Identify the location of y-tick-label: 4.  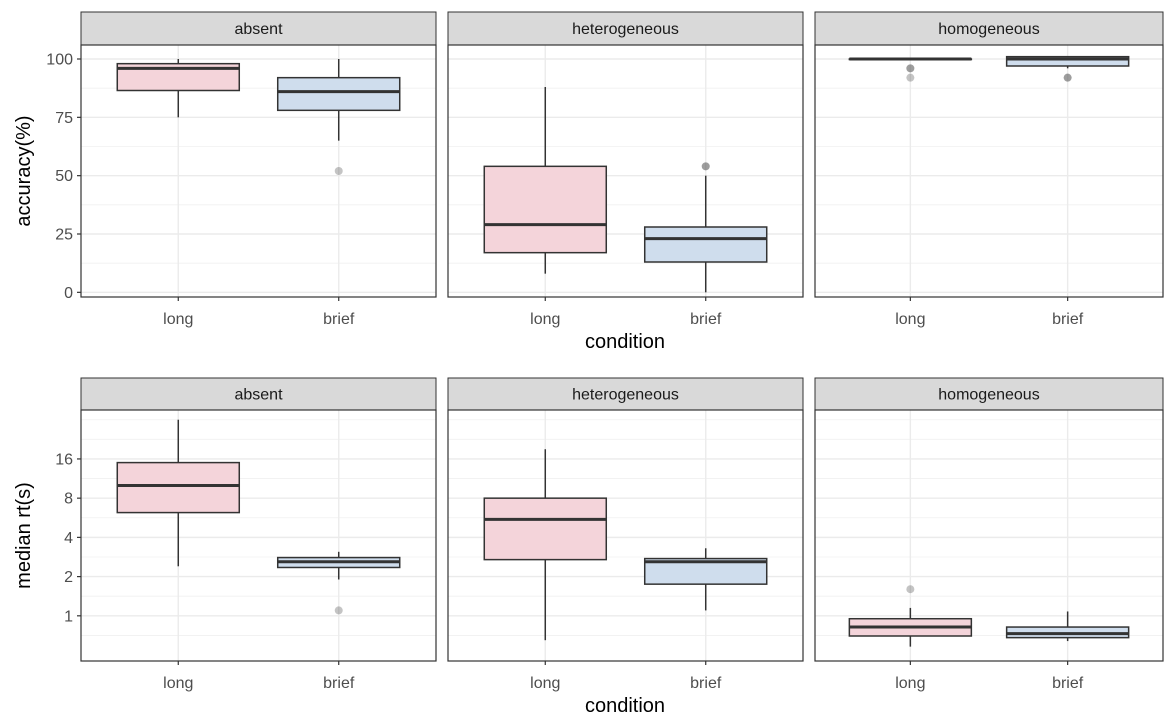
(68, 538).